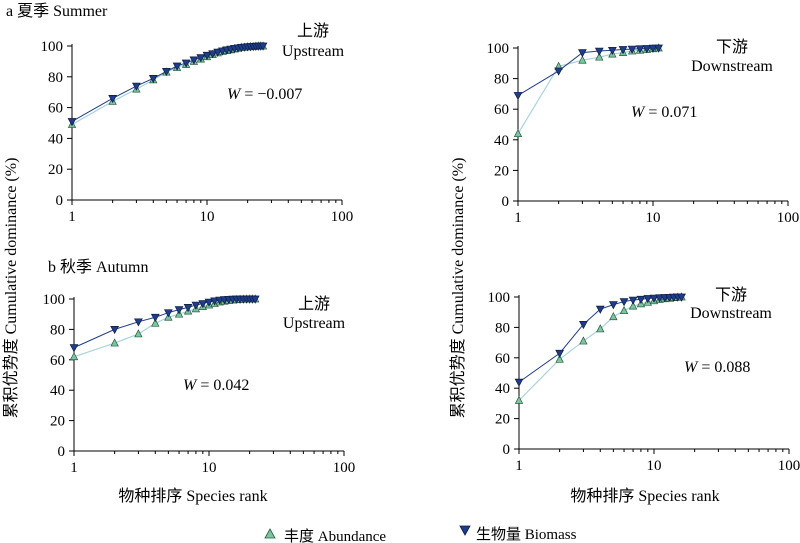 The width and height of the screenshot is (800, 543). Describe the element at coordinates (643, 132) in the screenshot. I see `panel-summer-downstream: 0 20 40 60 80 100 1 10 100 下游 Downstream W = 0.071` at that location.